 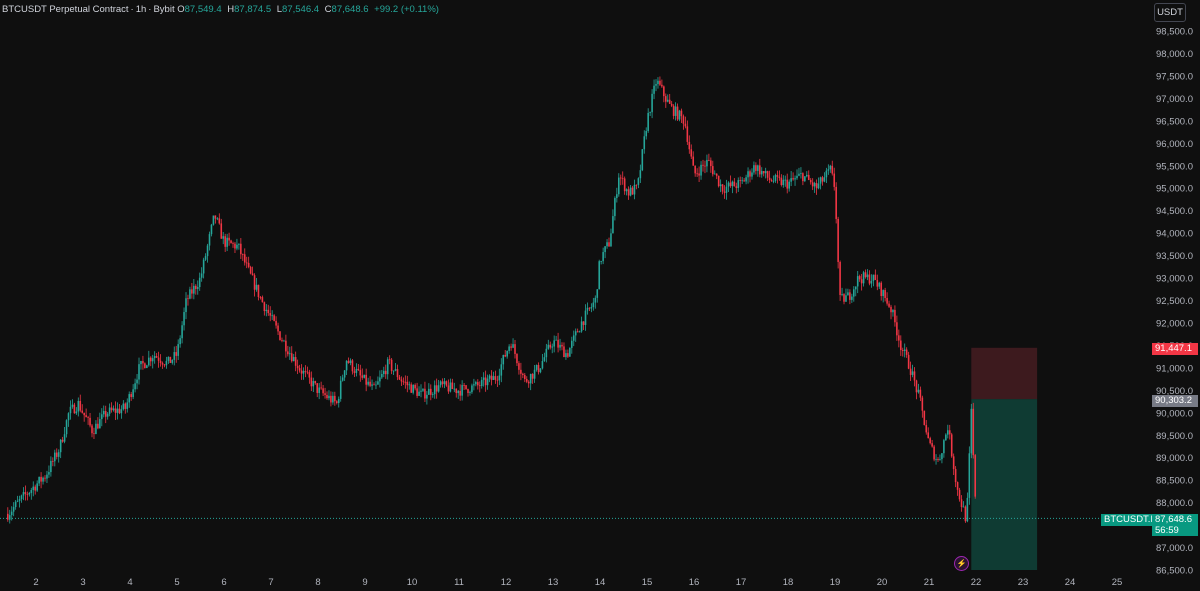 What do you see at coordinates (741, 582) in the screenshot?
I see `time-tick-label: 17` at bounding box center [741, 582].